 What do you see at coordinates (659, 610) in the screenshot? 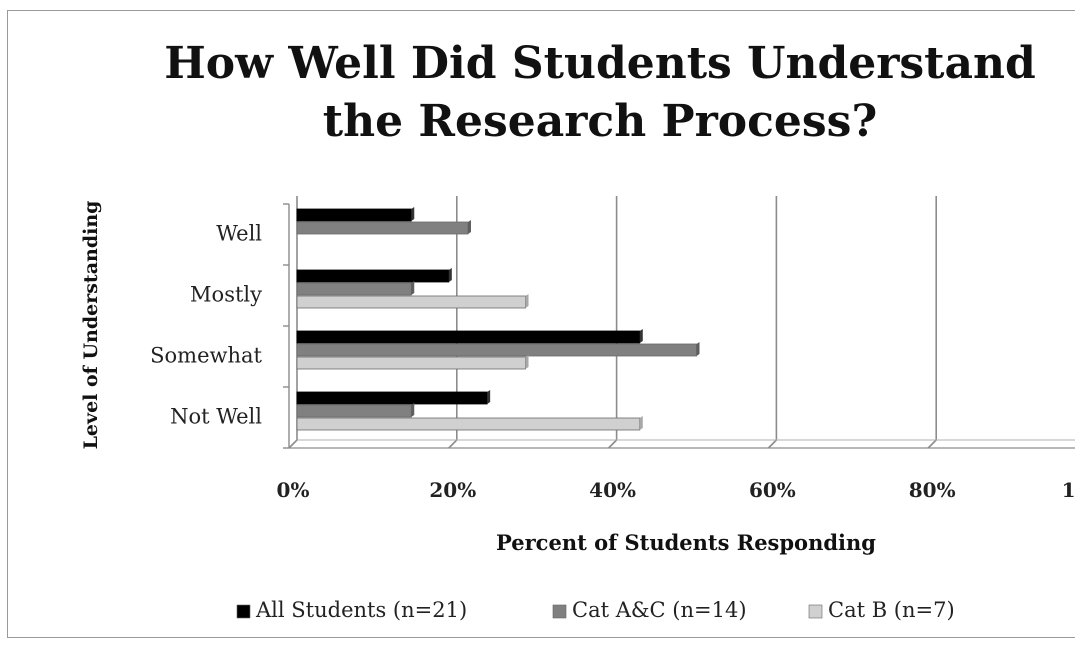
I see `legend-label-2: Cat A&C (n=14)` at bounding box center [659, 610].